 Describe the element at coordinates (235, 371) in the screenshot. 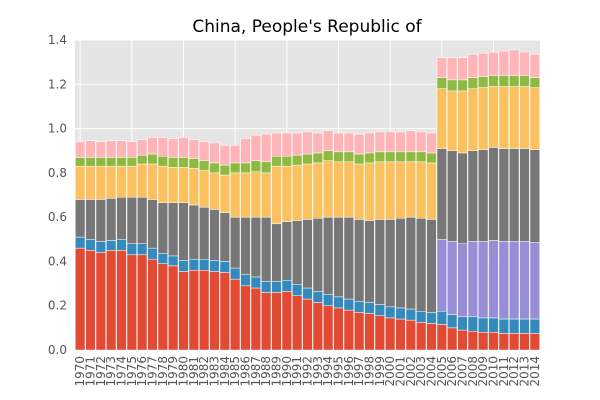

I see `x-tick-label: 1985` at that location.